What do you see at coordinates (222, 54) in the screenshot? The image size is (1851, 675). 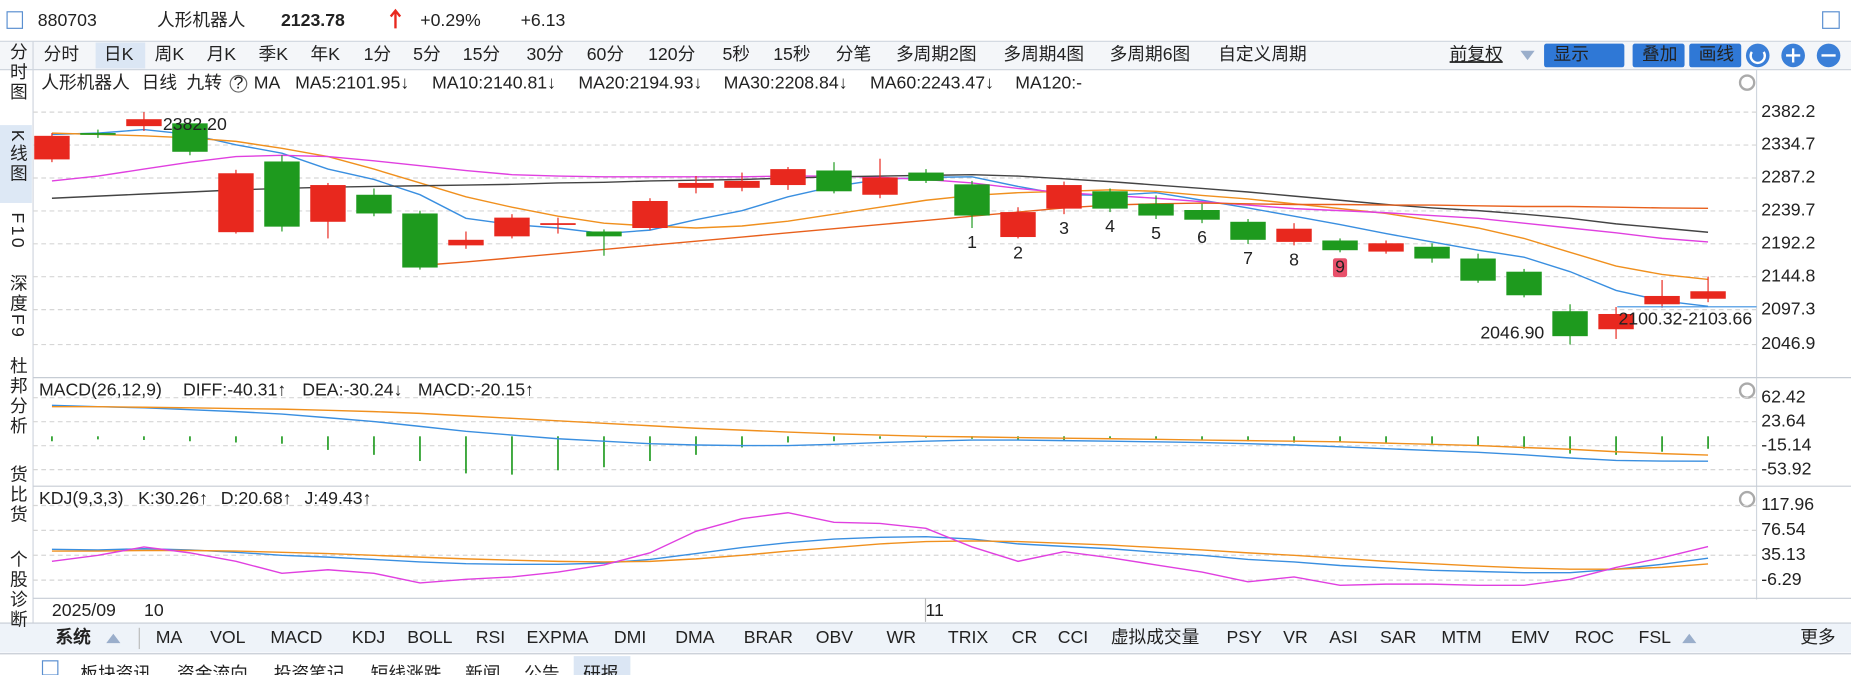 I see `period-tab: 月K` at bounding box center [222, 54].